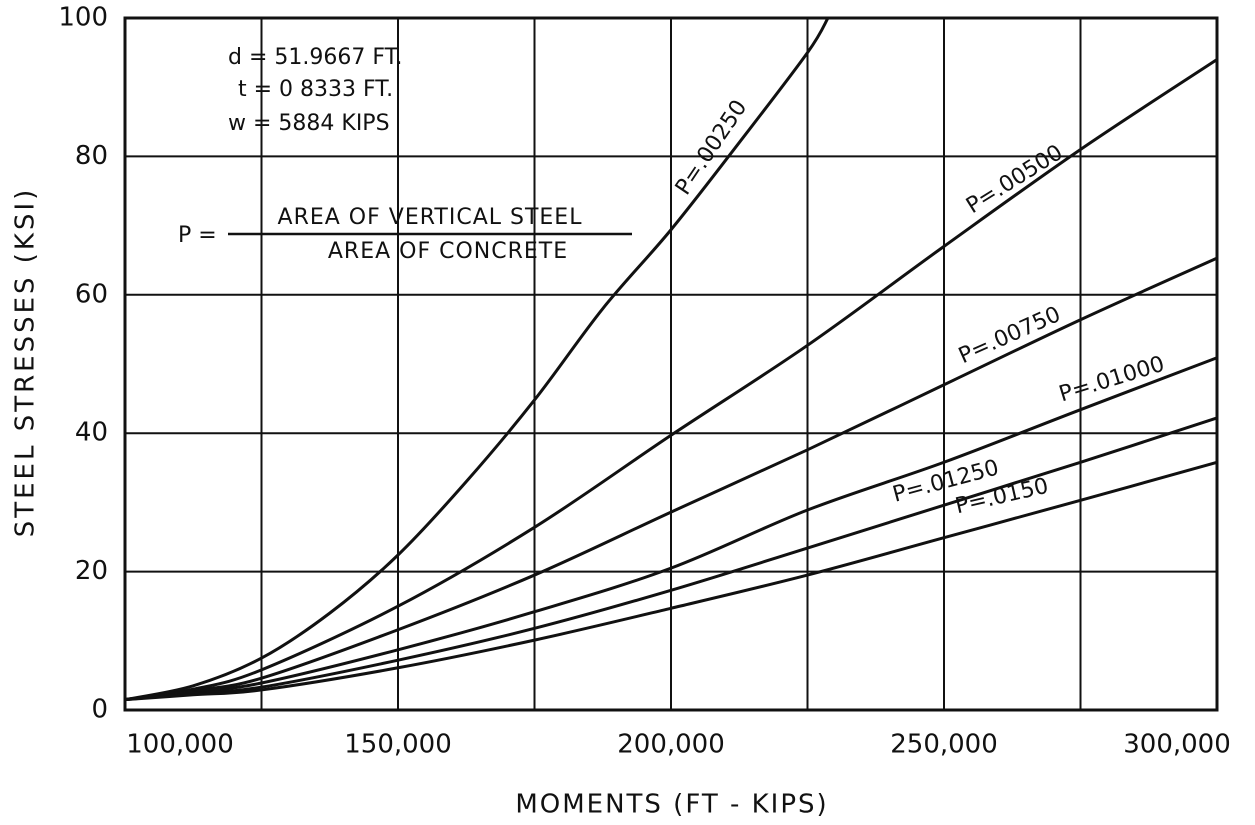  I want to click on x-tick-label: 250,000, so click(944, 745).